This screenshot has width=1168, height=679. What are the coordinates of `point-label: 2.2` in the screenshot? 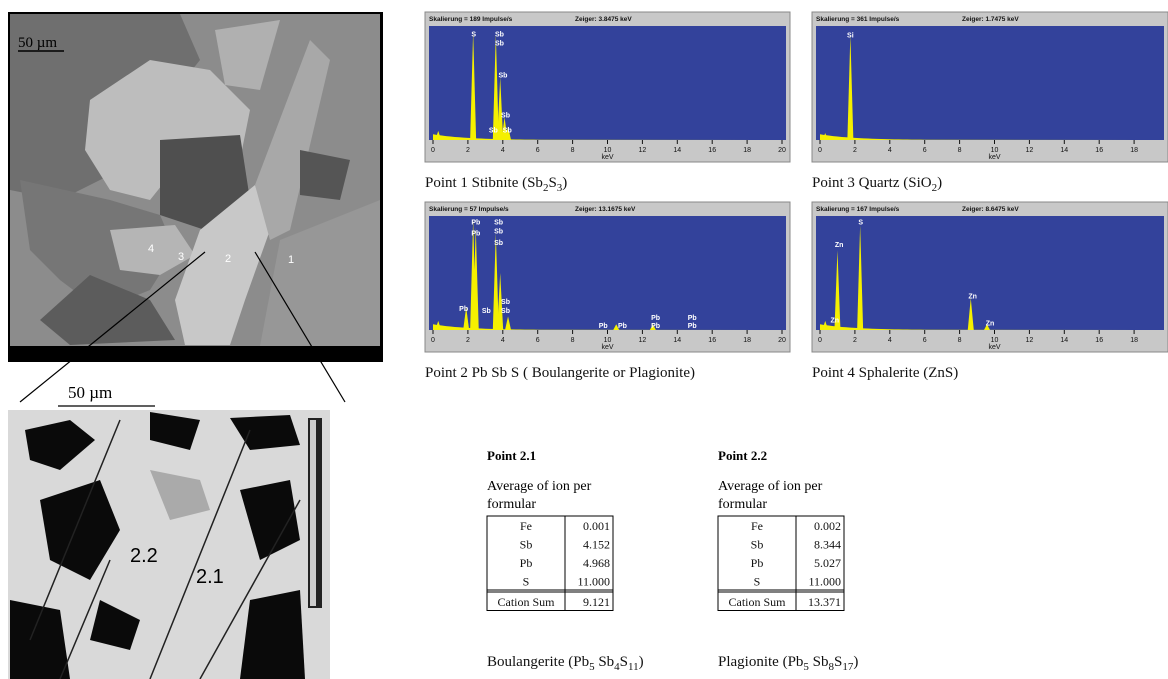 It's located at (144, 556).